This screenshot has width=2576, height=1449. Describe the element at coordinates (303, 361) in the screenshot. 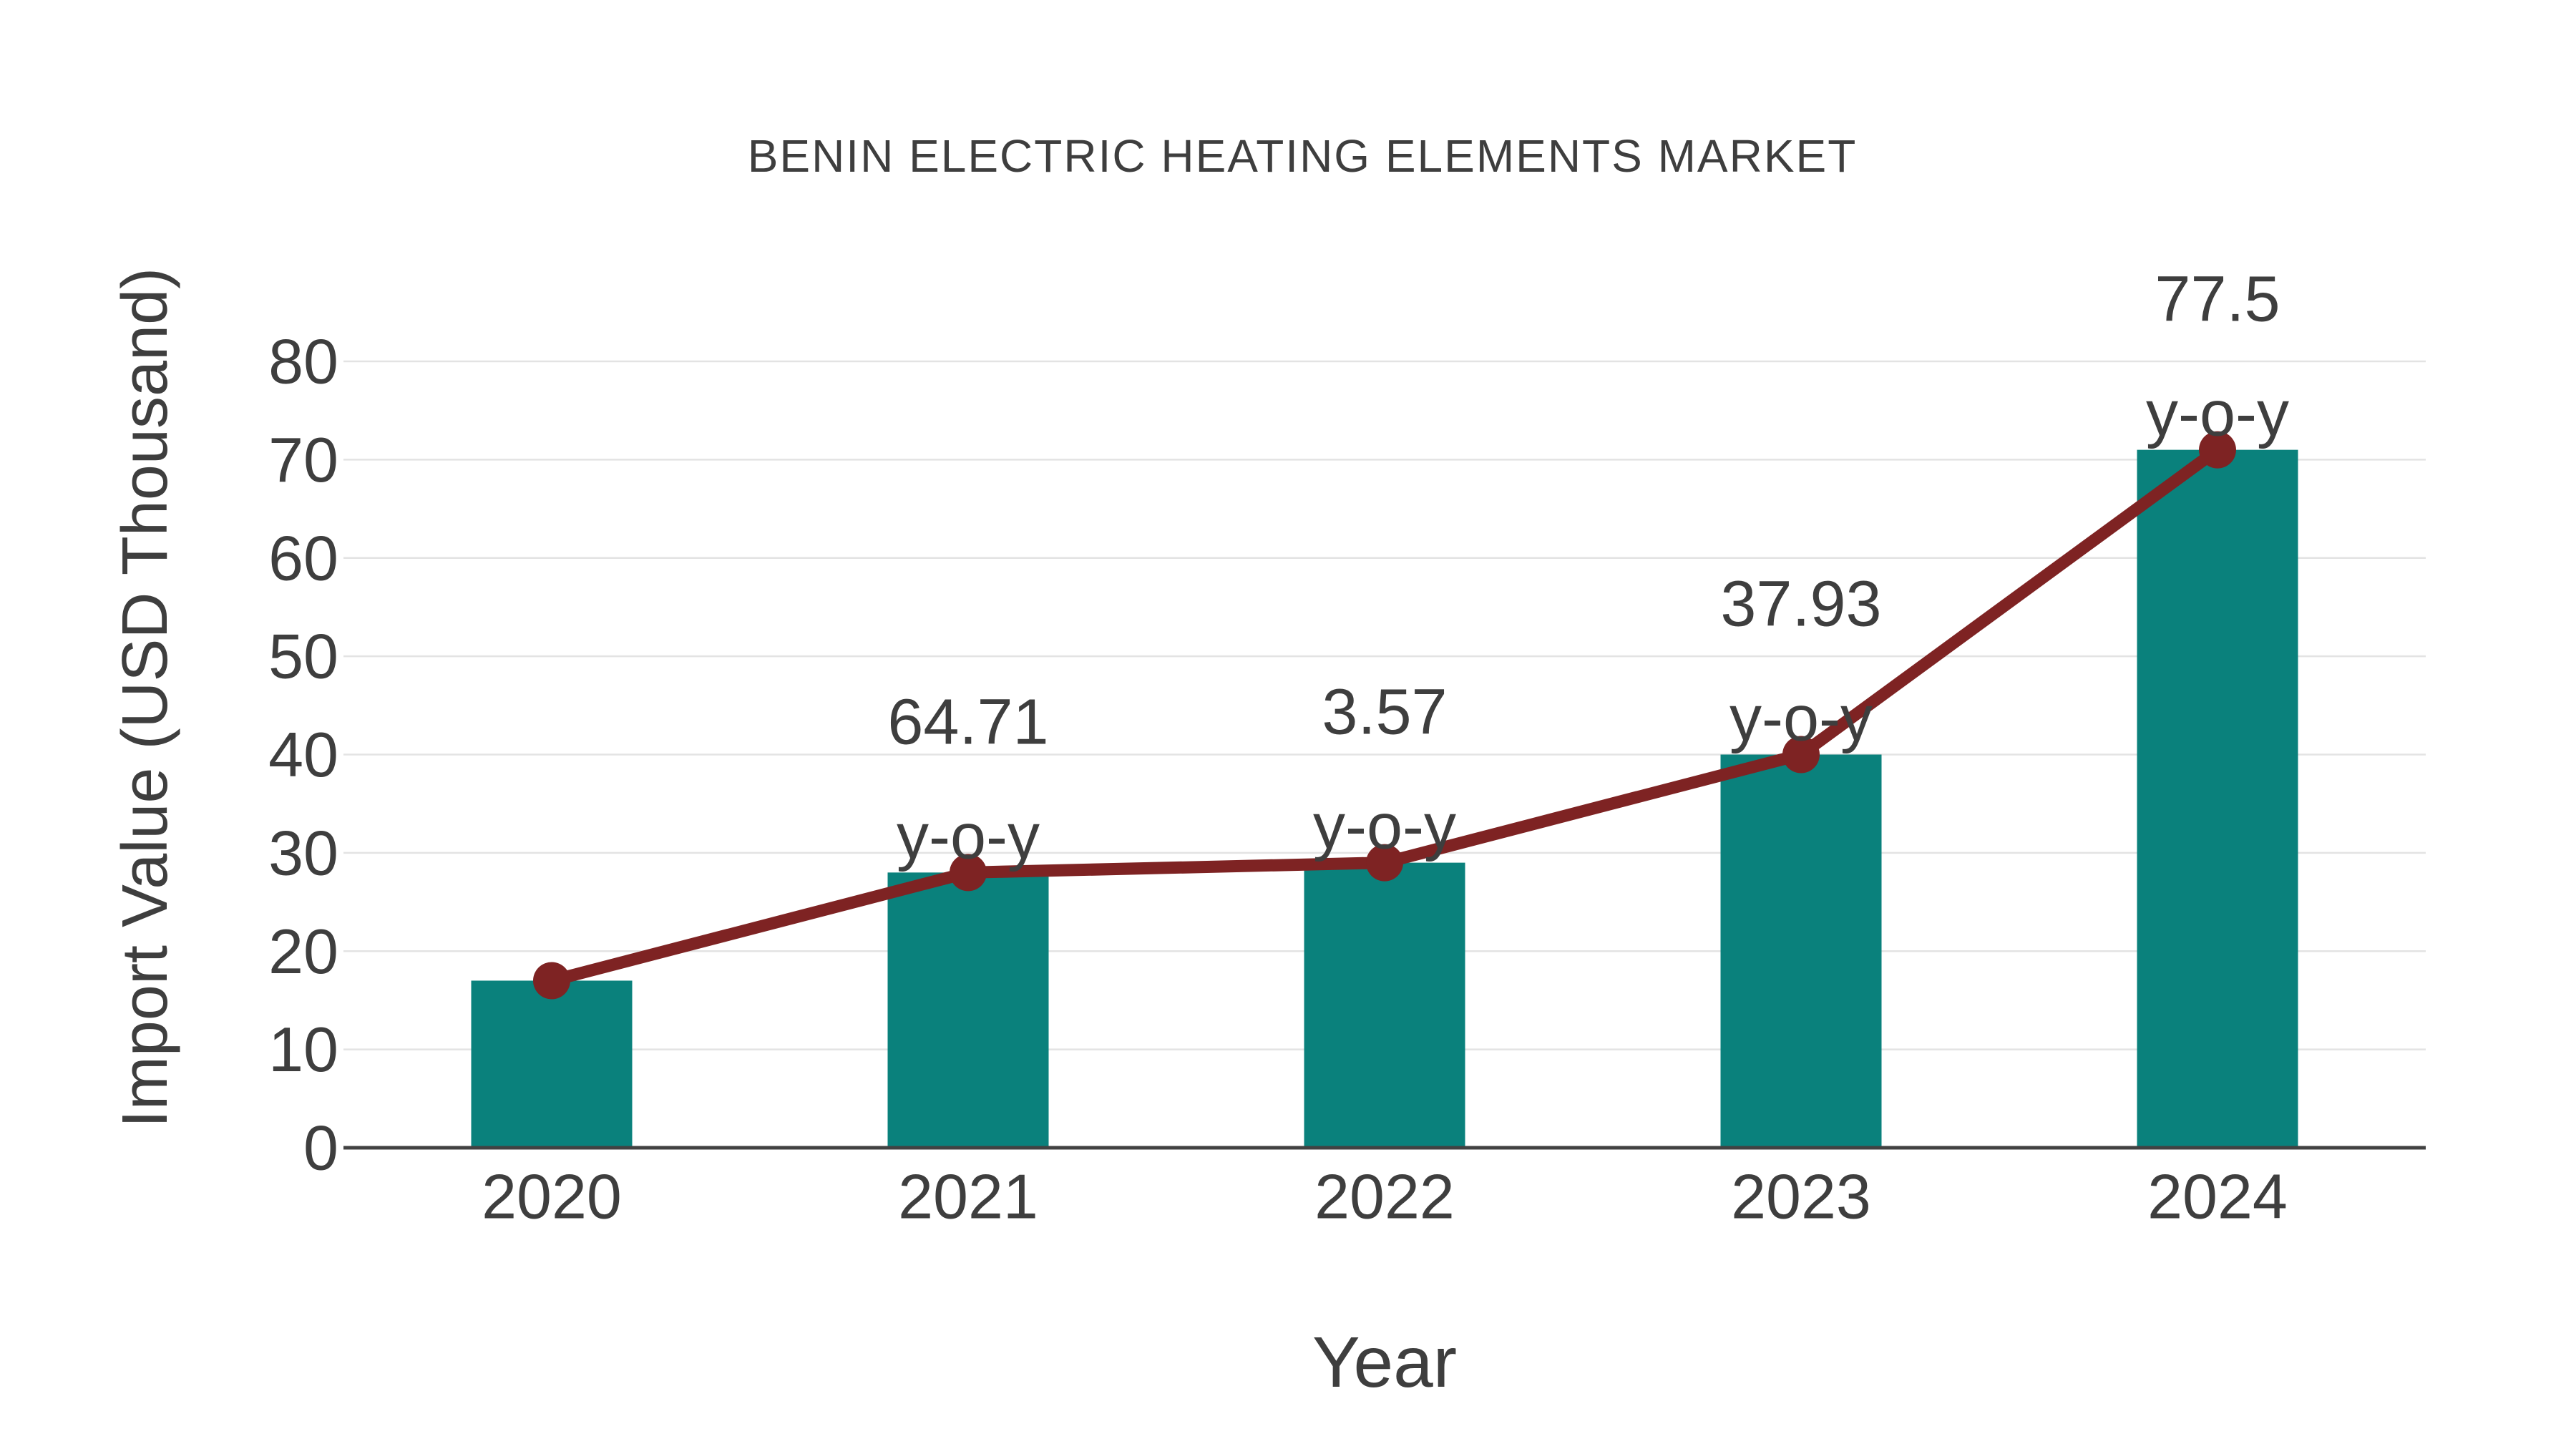

I see `y-tick-label-80: 80` at that location.